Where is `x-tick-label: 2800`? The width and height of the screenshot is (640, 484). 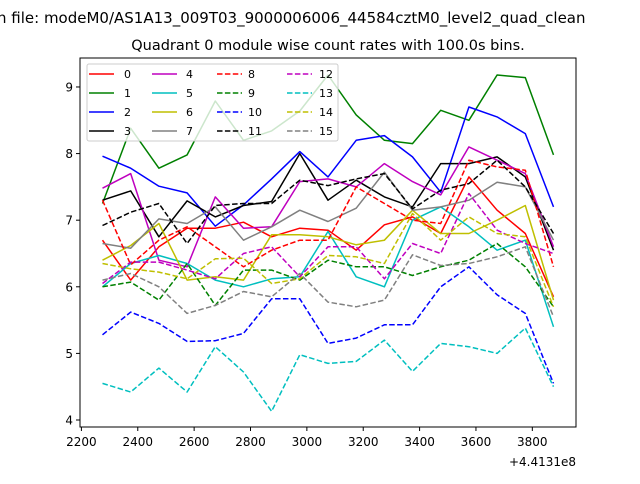 x-tick-label: 2800 is located at coordinates (250, 442).